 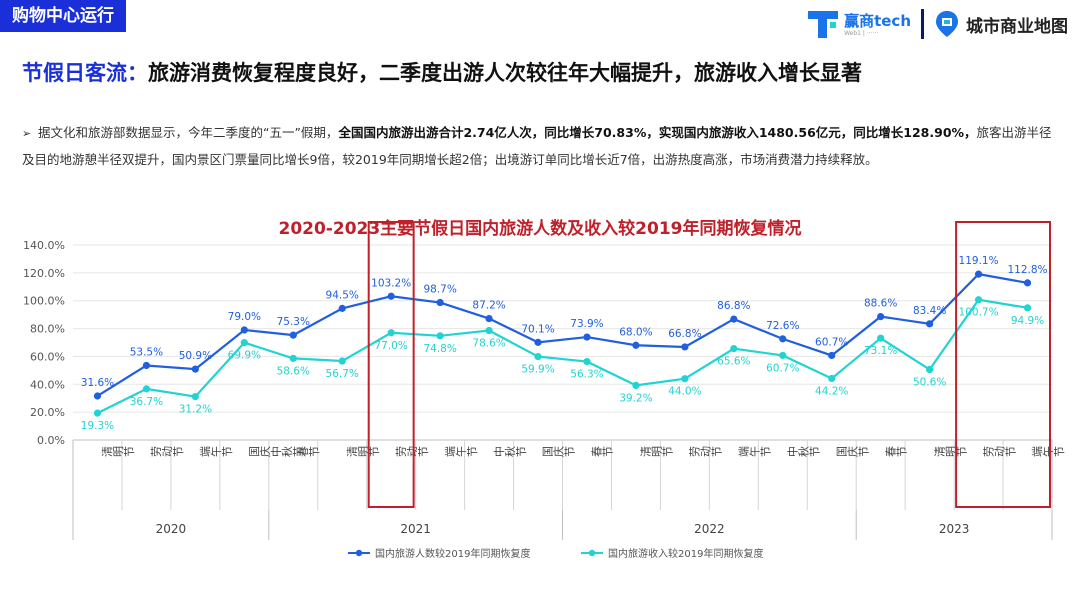 I want to click on data-label: 56.3%, so click(x=586, y=375).